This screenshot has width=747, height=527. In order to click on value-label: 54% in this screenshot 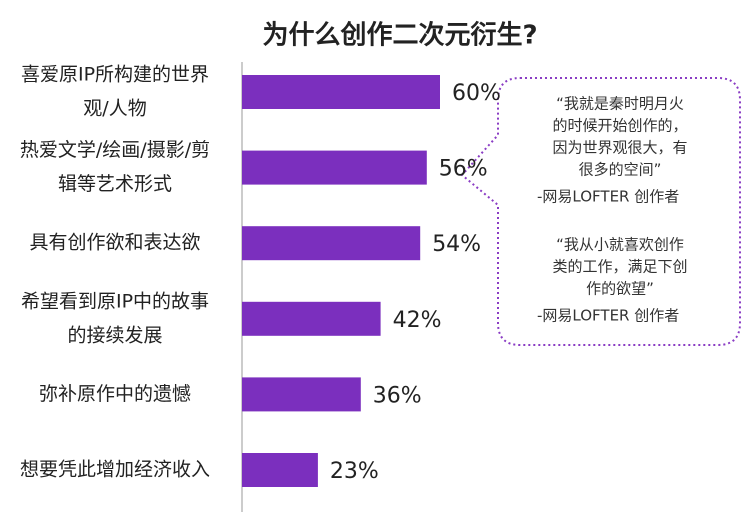, I will do `click(456, 244)`.